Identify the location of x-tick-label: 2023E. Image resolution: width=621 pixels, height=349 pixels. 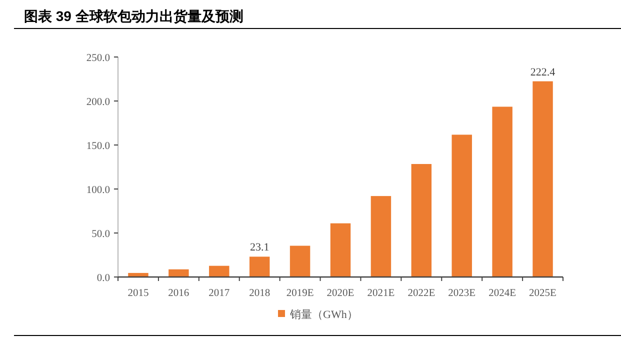
(462, 293).